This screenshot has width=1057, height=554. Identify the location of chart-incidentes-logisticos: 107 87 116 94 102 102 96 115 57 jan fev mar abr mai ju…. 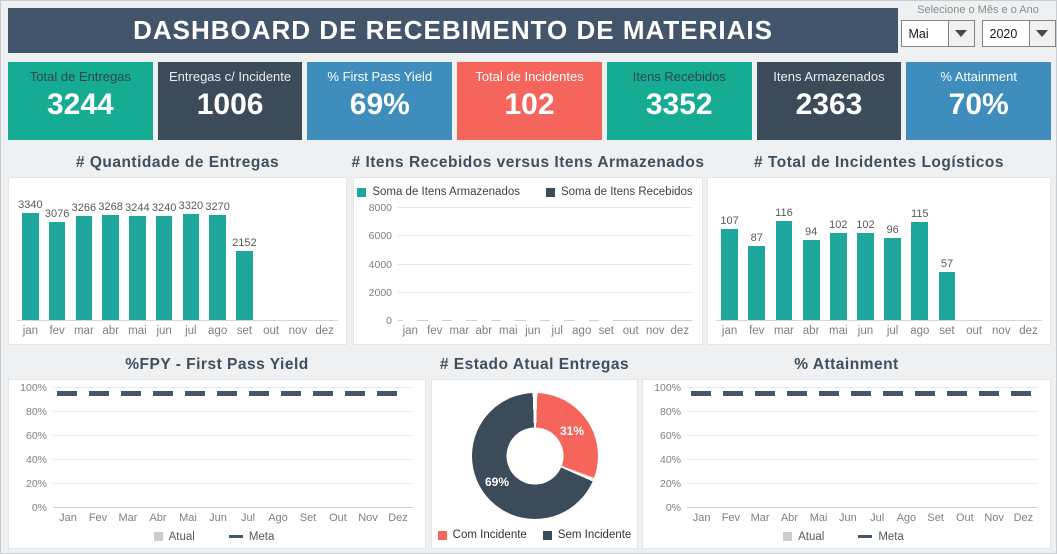
(879, 261).